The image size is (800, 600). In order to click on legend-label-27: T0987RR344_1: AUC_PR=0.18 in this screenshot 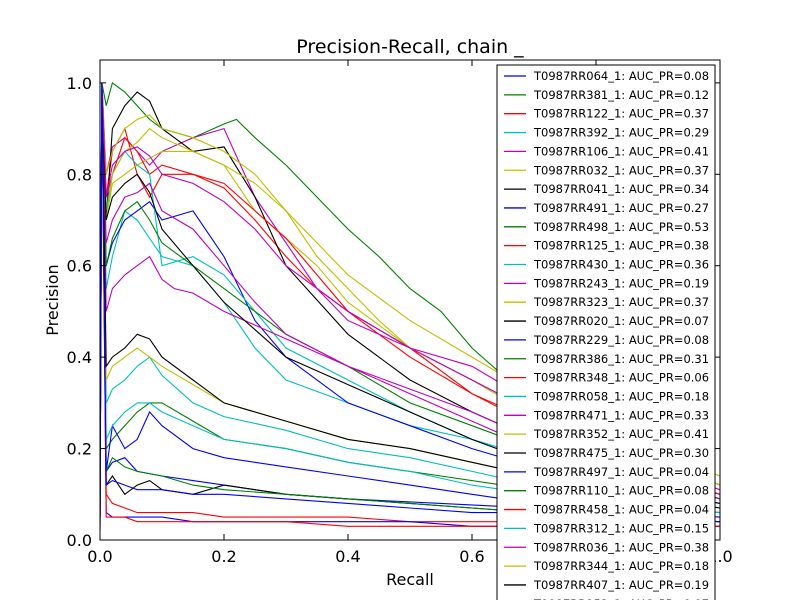, I will do `click(621, 566)`.